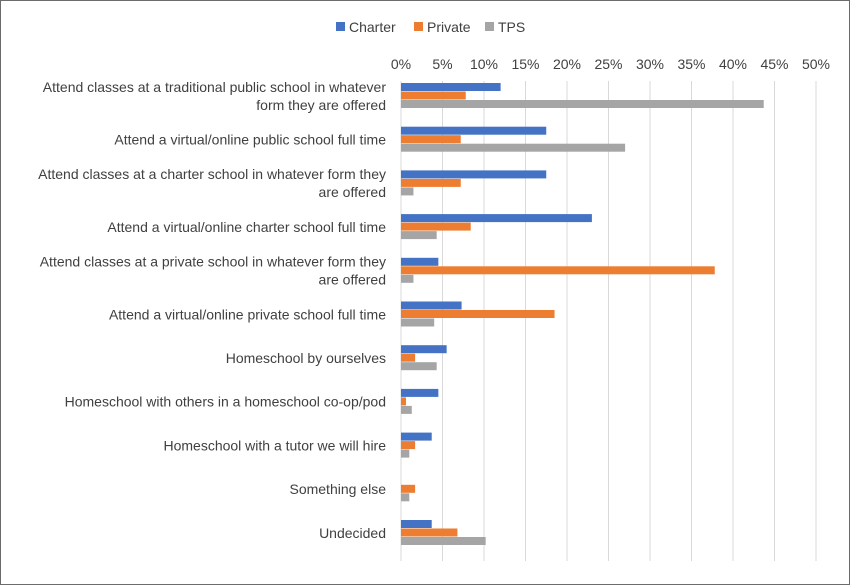  I want to click on x-tick-label: 35%, so click(691, 64).